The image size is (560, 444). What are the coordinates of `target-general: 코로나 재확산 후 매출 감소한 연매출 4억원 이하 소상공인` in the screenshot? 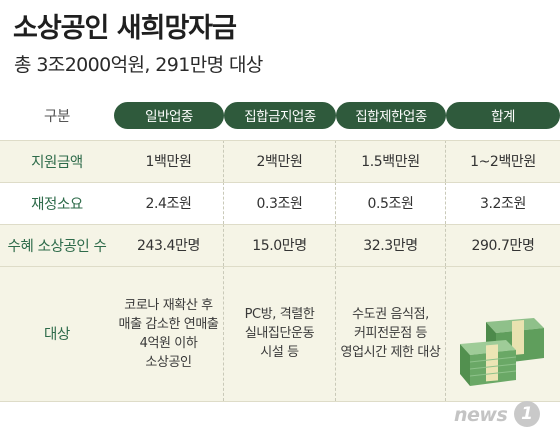 It's located at (169, 333).